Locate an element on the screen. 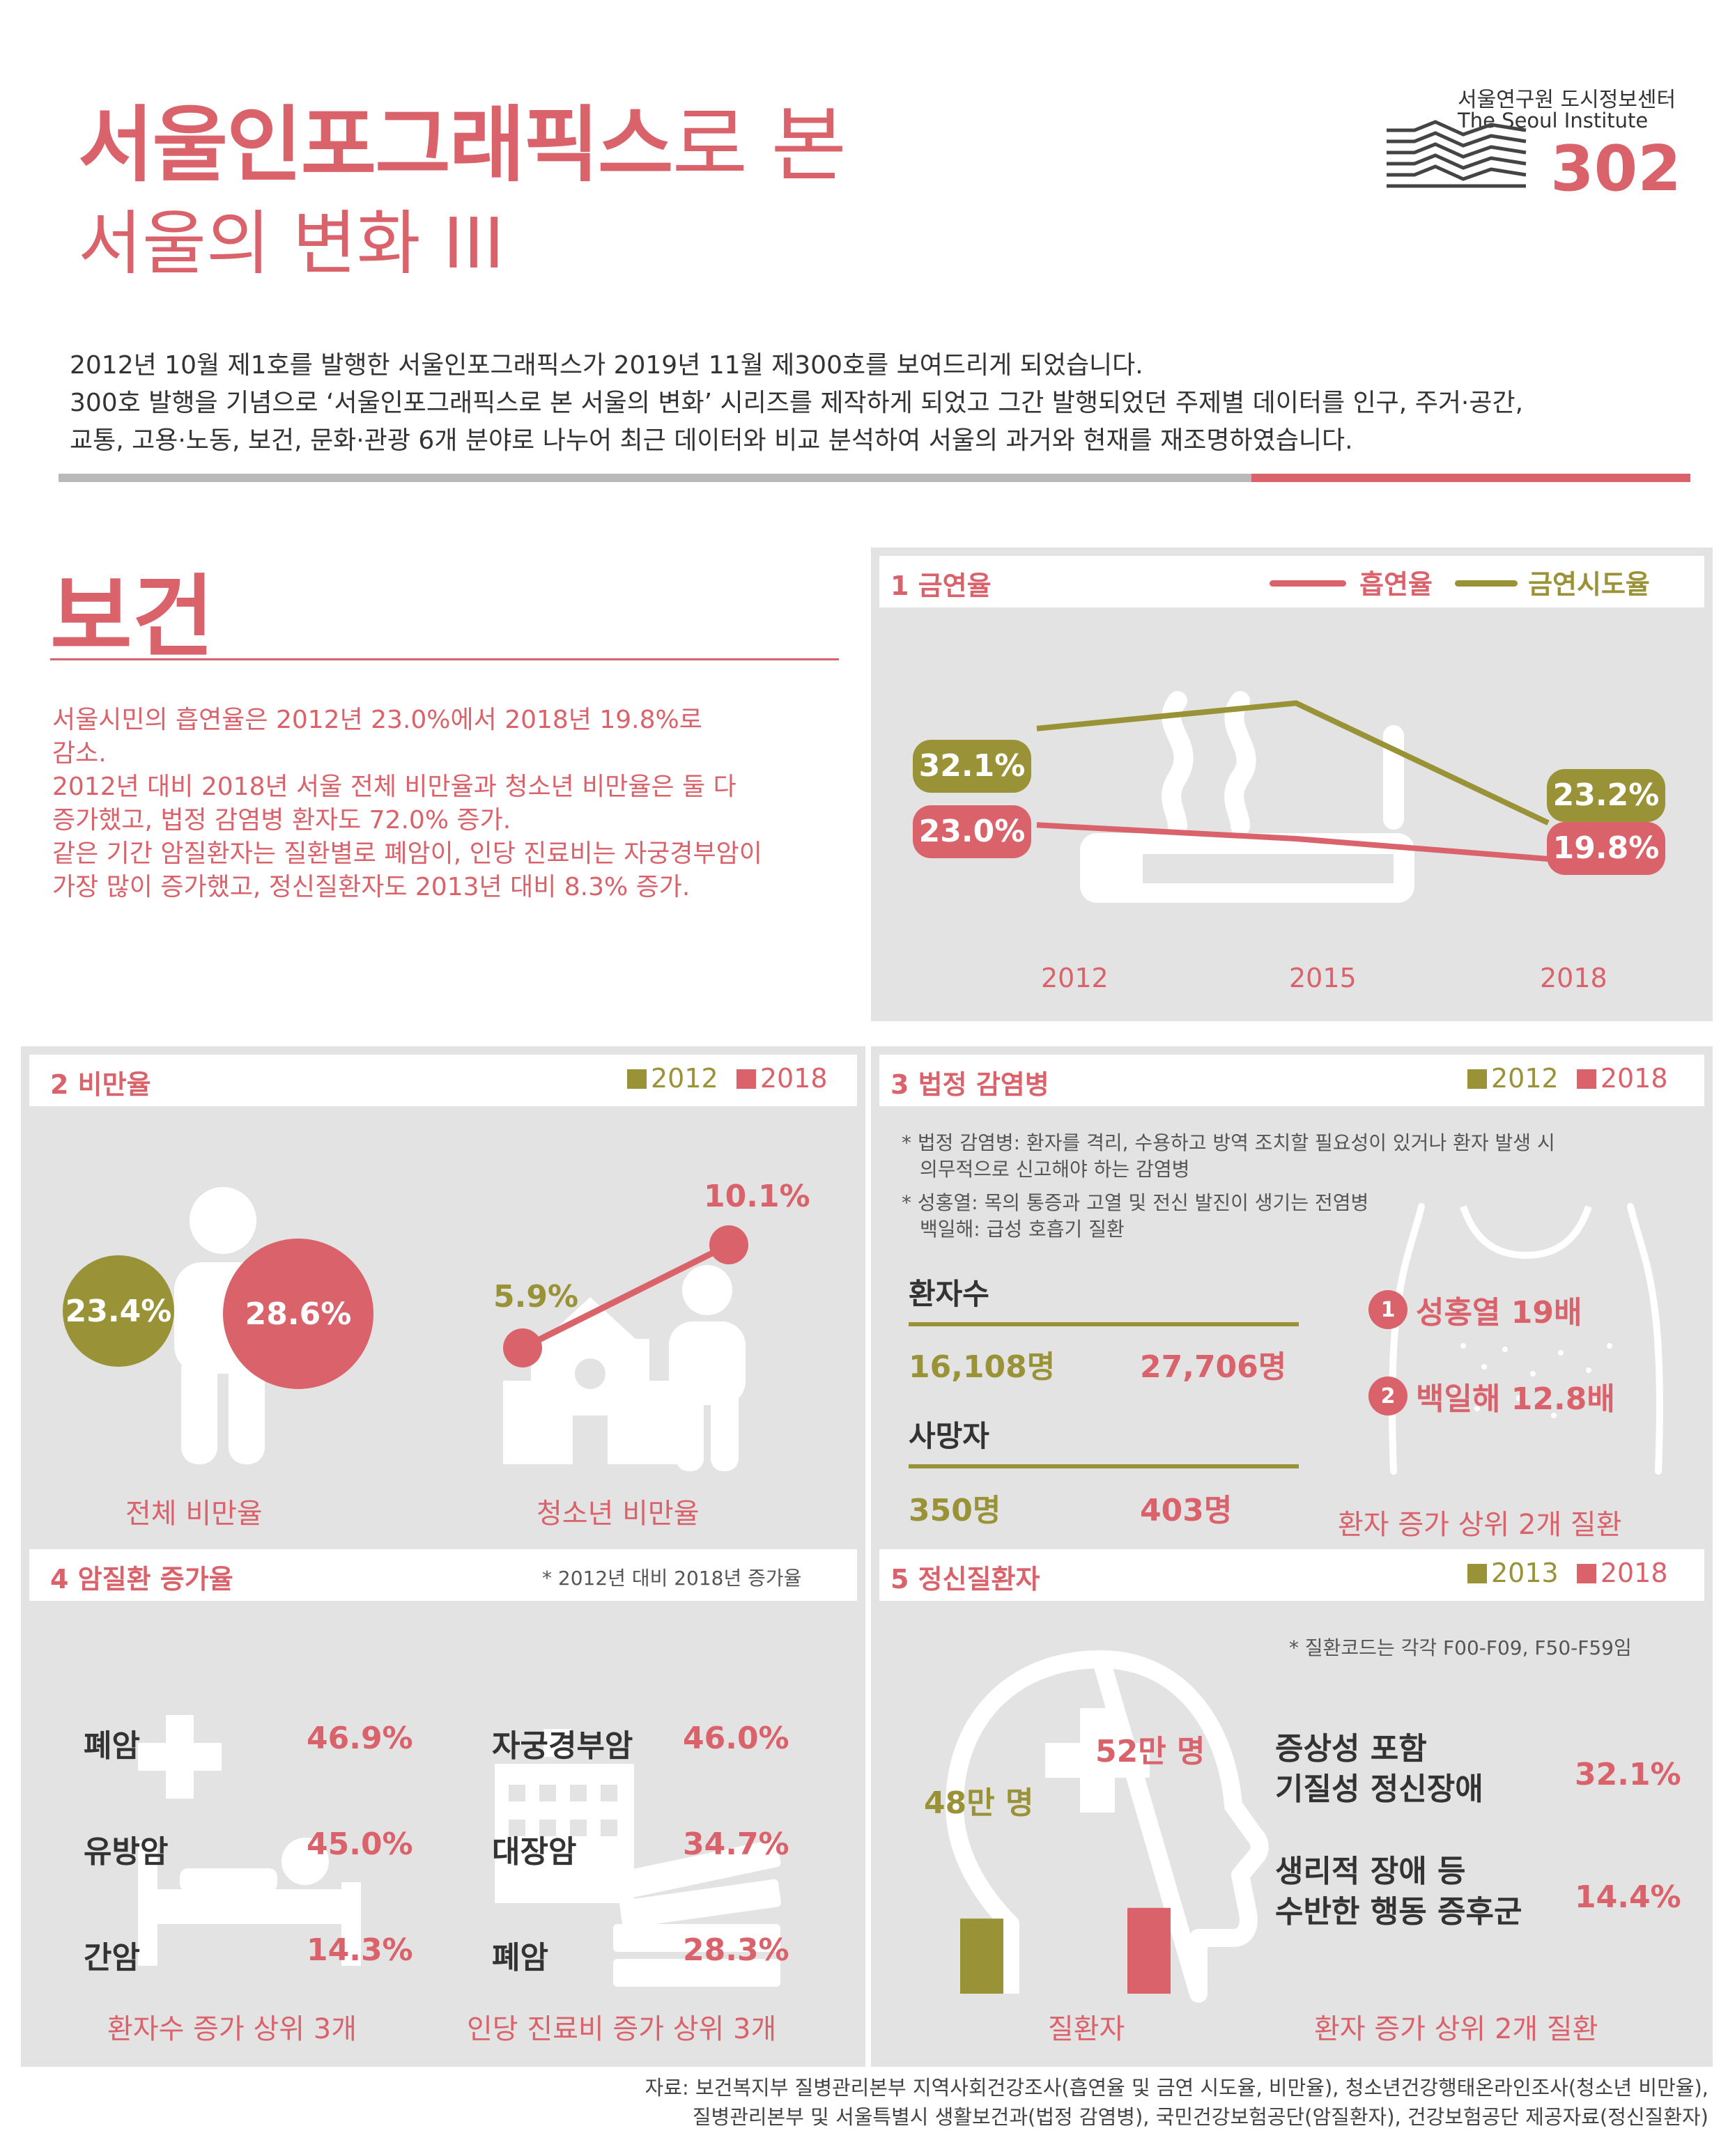  mental-caption: 환자 증가 상위 2개 질환 is located at coordinates (1456, 2029).